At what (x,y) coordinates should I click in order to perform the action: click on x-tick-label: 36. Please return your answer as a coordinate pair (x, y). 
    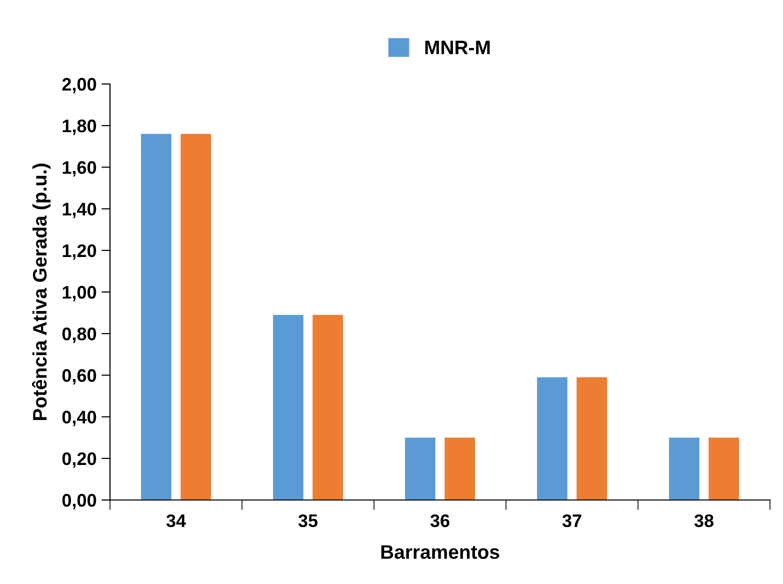
    Looking at the image, I should click on (440, 521).